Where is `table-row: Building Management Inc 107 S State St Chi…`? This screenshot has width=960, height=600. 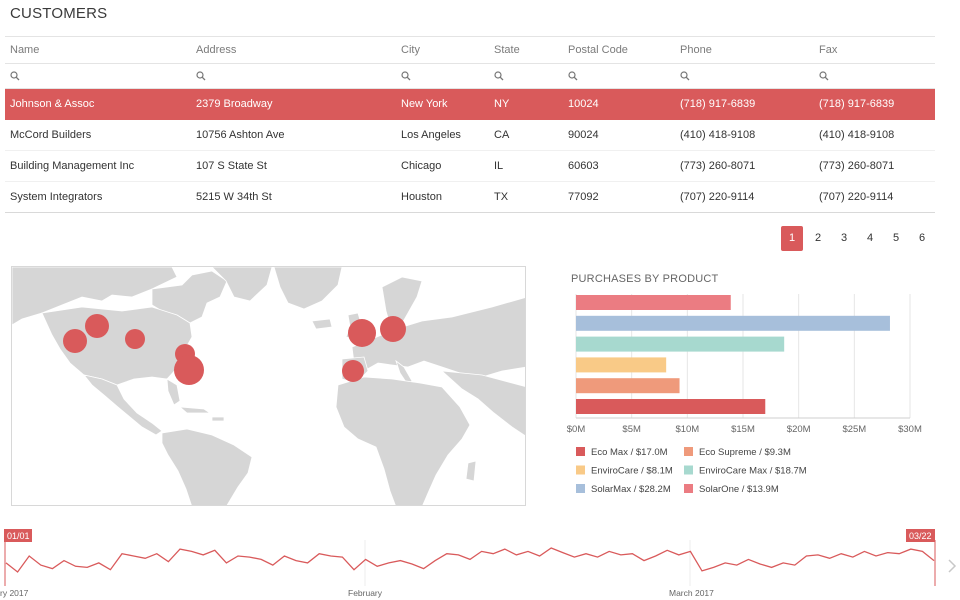
table-row: Building Management Inc 107 S State St Chi… is located at coordinates (470, 166).